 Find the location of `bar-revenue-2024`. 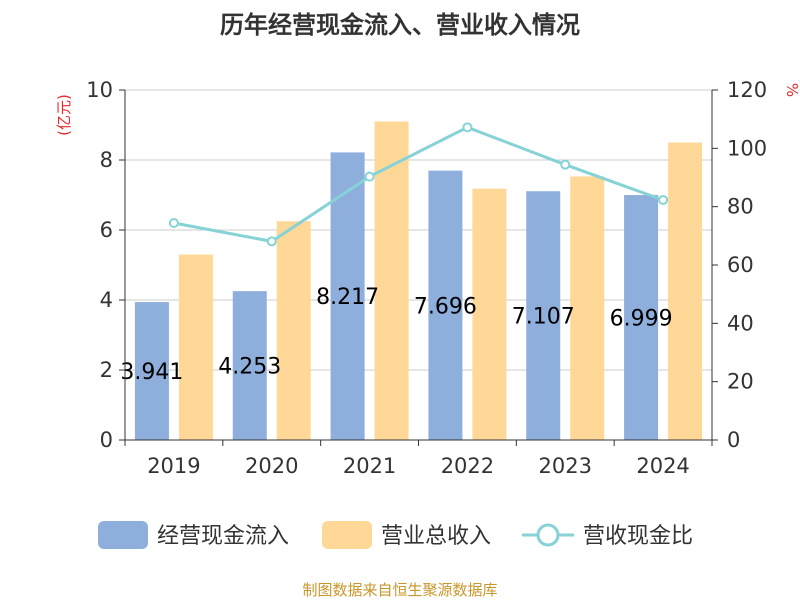

bar-revenue-2024 is located at coordinates (685, 291).